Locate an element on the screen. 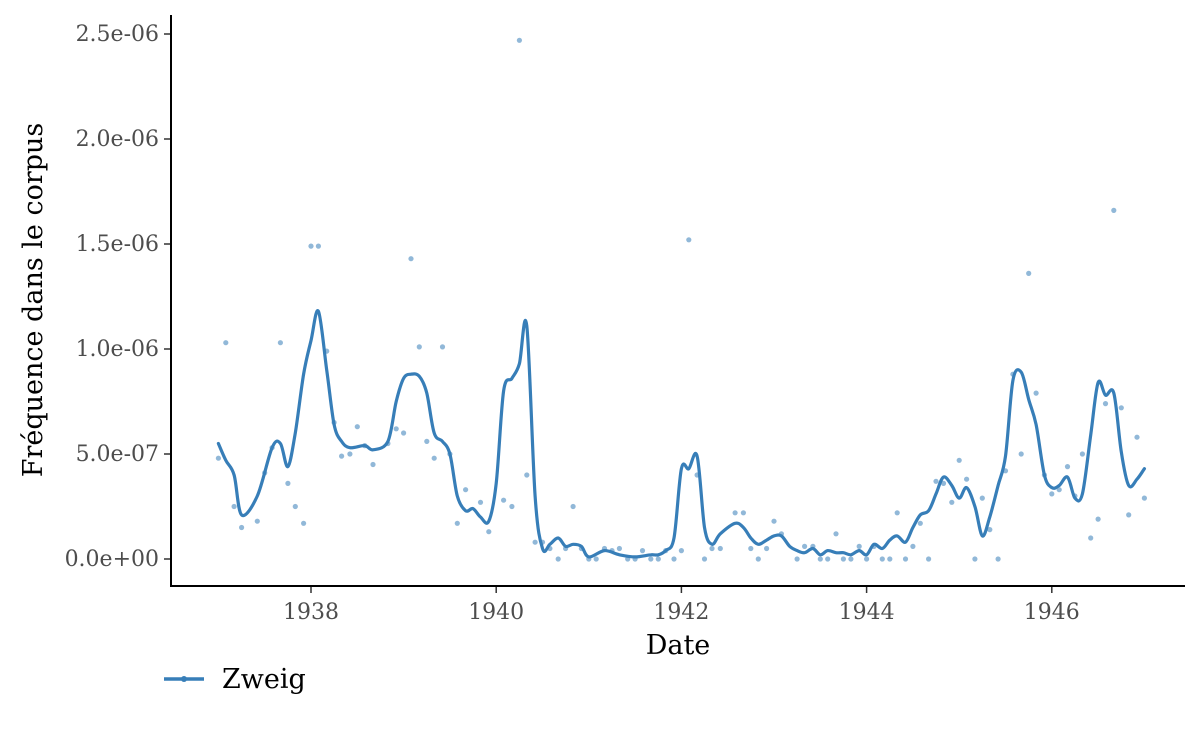 The image size is (1200, 742). x-axis-ticks: 1938 1940 1942 1944 1946 is located at coordinates (681, 605).